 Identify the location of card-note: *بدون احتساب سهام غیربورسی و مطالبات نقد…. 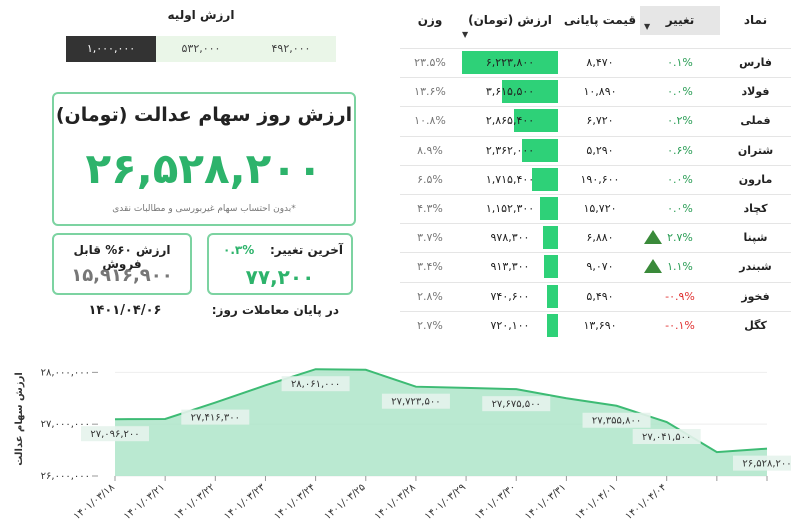
(204, 209).